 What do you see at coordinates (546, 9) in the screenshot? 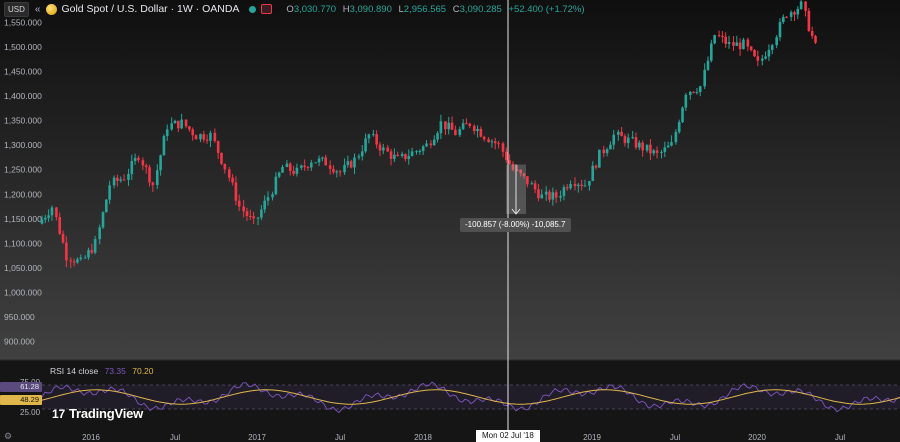
I see `change-value: +52.400 (+1.72%)` at bounding box center [546, 9].